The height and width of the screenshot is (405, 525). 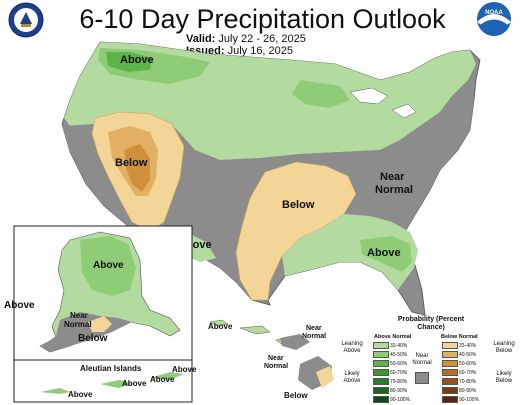 What do you see at coordinates (296, 395) in the screenshot?
I see `label-below-hawaii: Below` at bounding box center [296, 395].